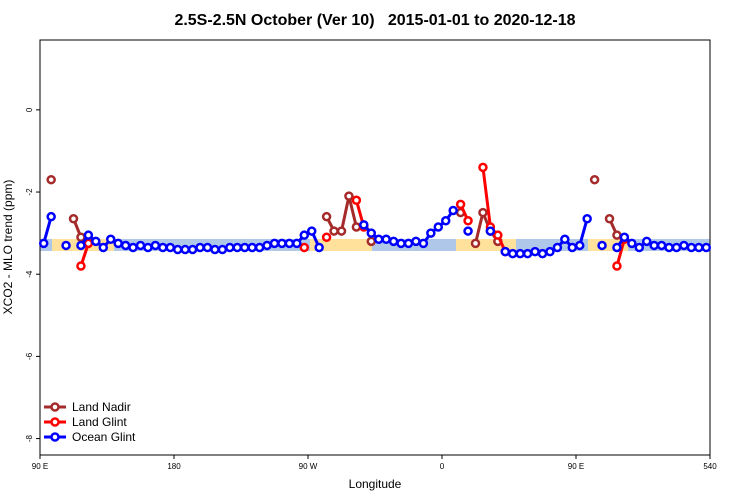 Image resolution: width=750 pixels, height=500 pixels. What do you see at coordinates (710, 466) in the screenshot?
I see `x-tick-label: 540` at bounding box center [710, 466].